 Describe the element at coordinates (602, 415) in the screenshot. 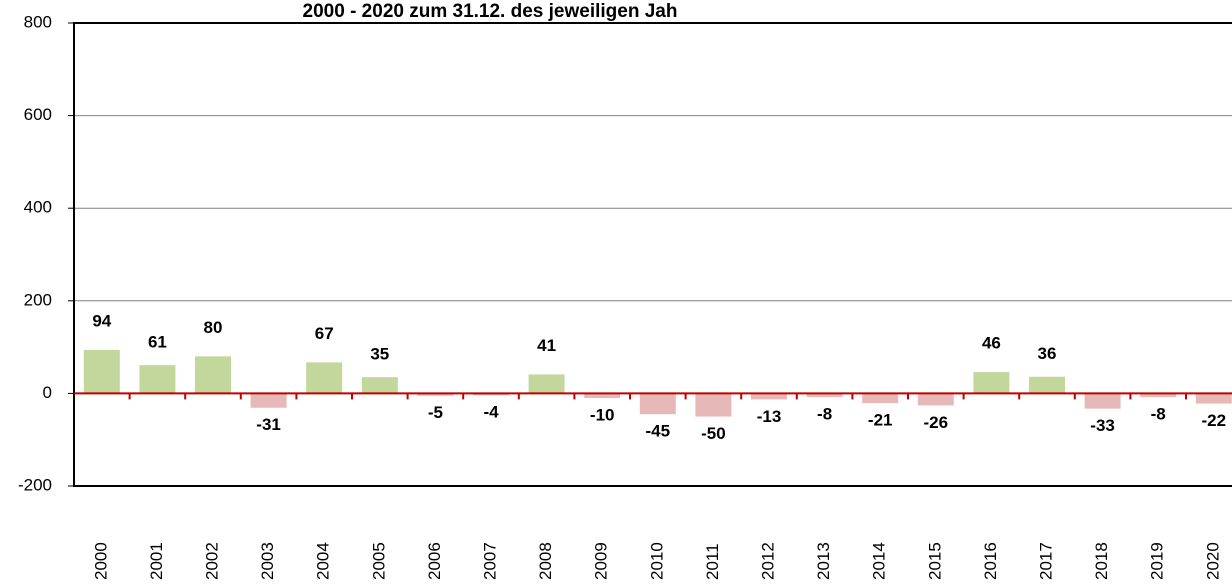

I see `value-label: -10` at that location.